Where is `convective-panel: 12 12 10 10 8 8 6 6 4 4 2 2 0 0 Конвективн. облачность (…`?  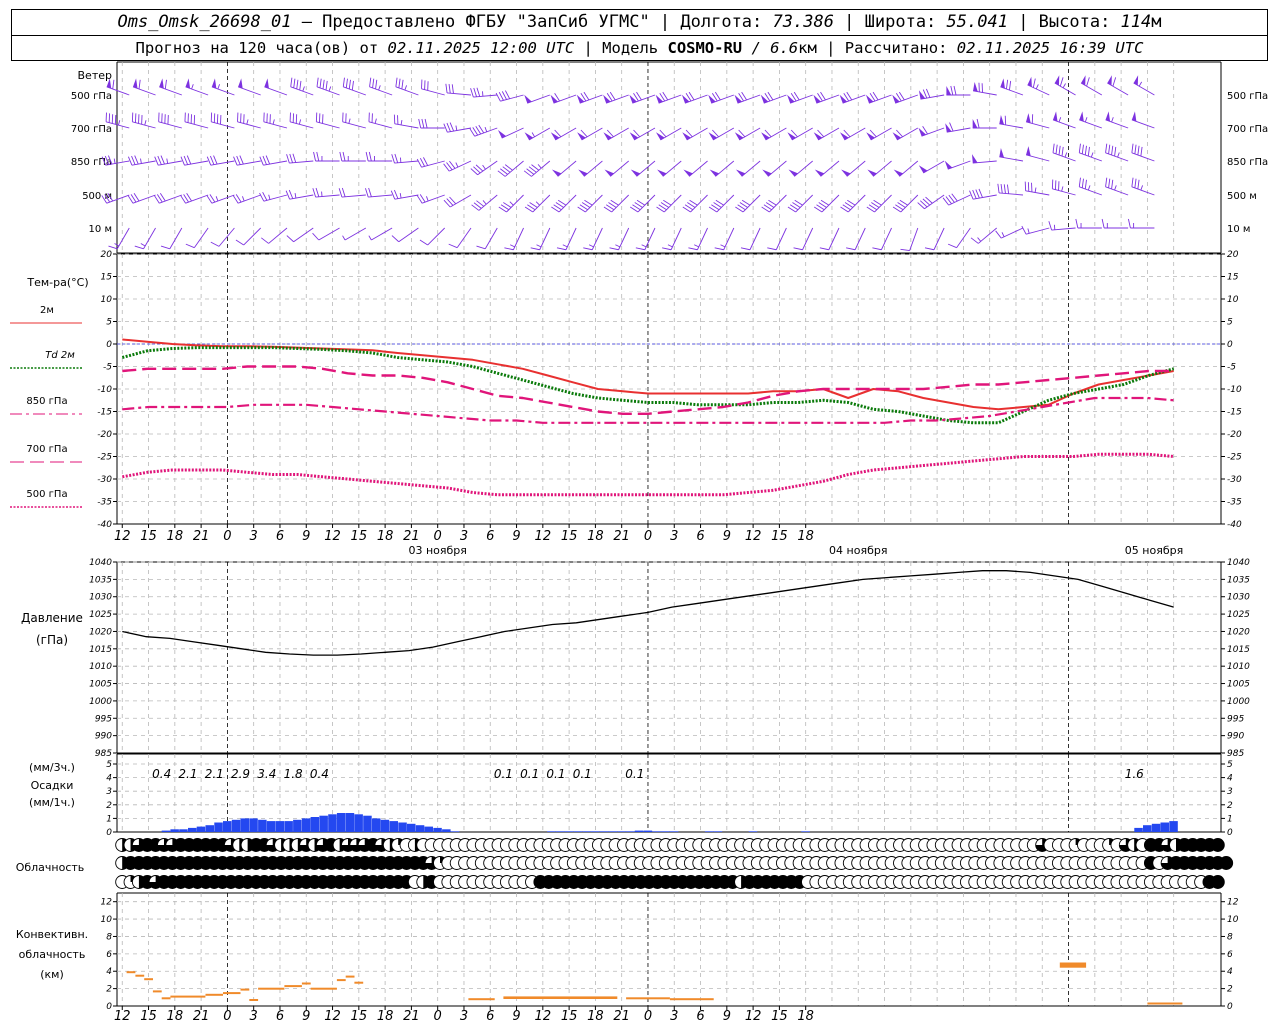
convective-panel: 12 12 10 10 8 8 6 6 4 4 2 2 0 0 Конвективн. облачность (… is located at coordinates (627, 958).